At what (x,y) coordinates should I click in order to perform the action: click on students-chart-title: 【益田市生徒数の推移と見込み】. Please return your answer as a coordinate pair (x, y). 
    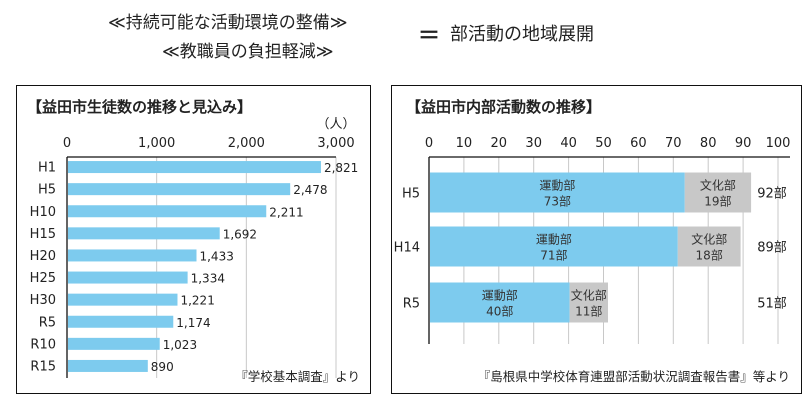
    Looking at the image, I should click on (139, 107).